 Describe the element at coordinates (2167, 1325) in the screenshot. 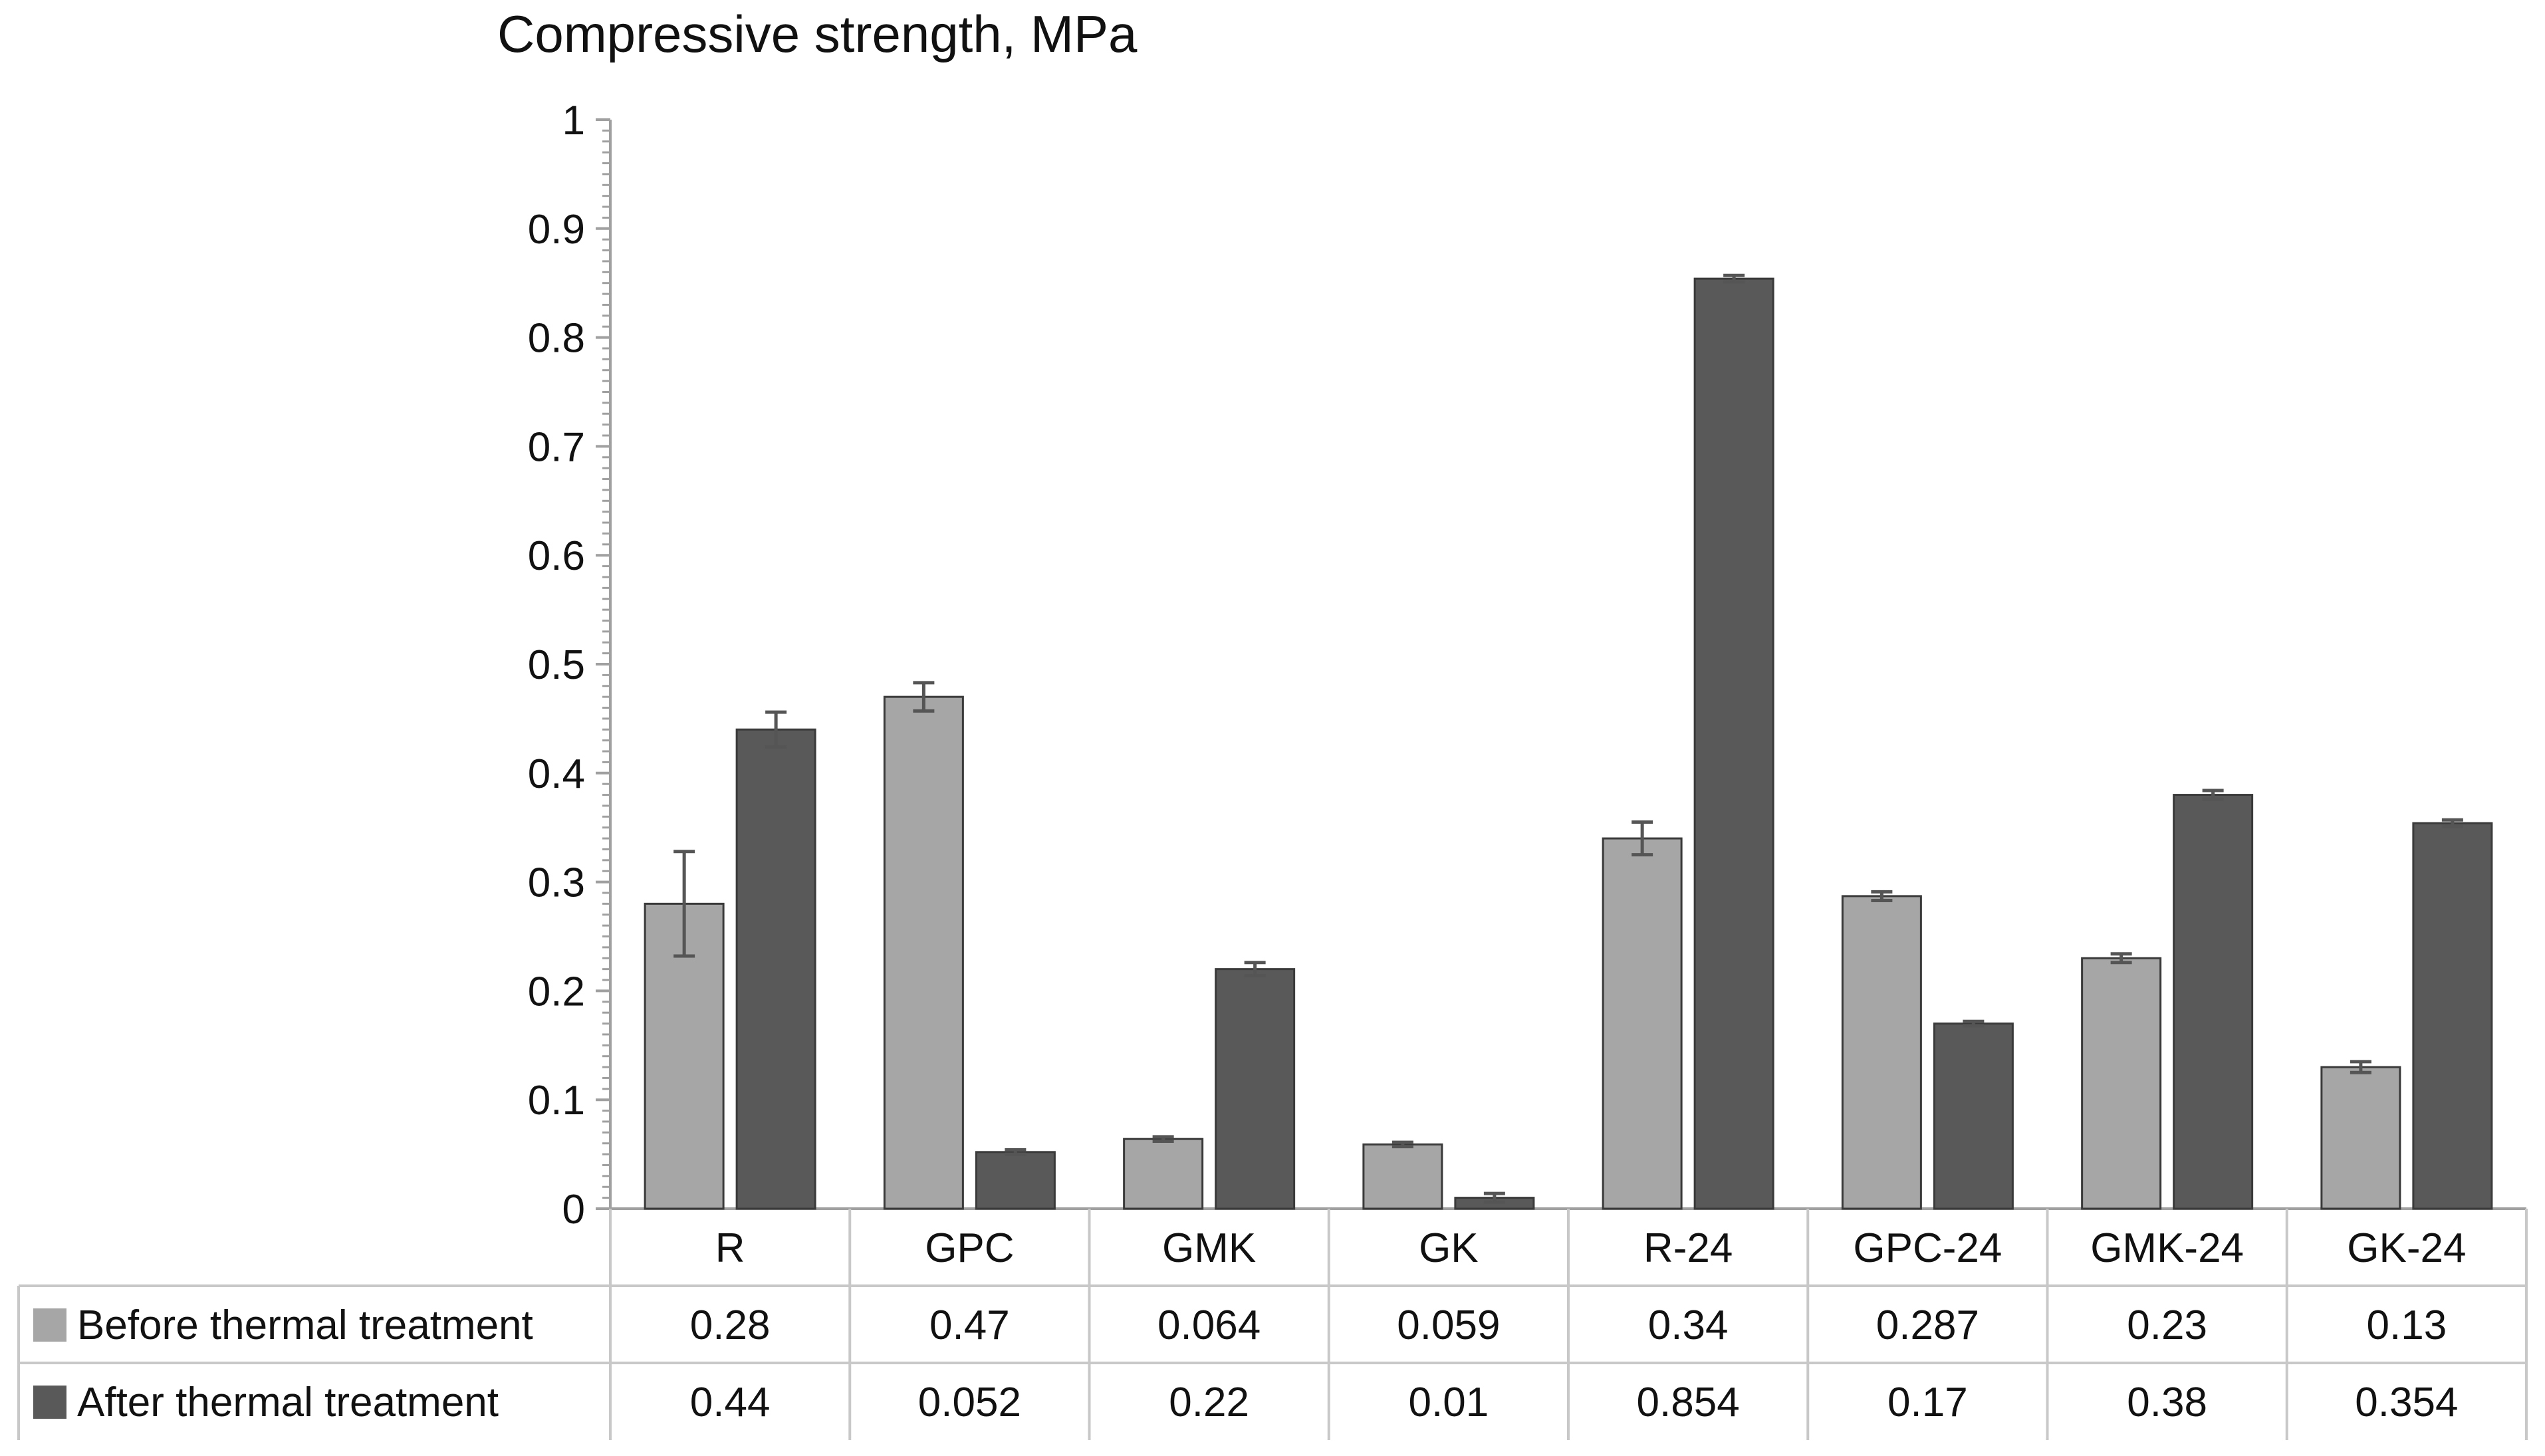

I see `table-value: 0.23` at that location.